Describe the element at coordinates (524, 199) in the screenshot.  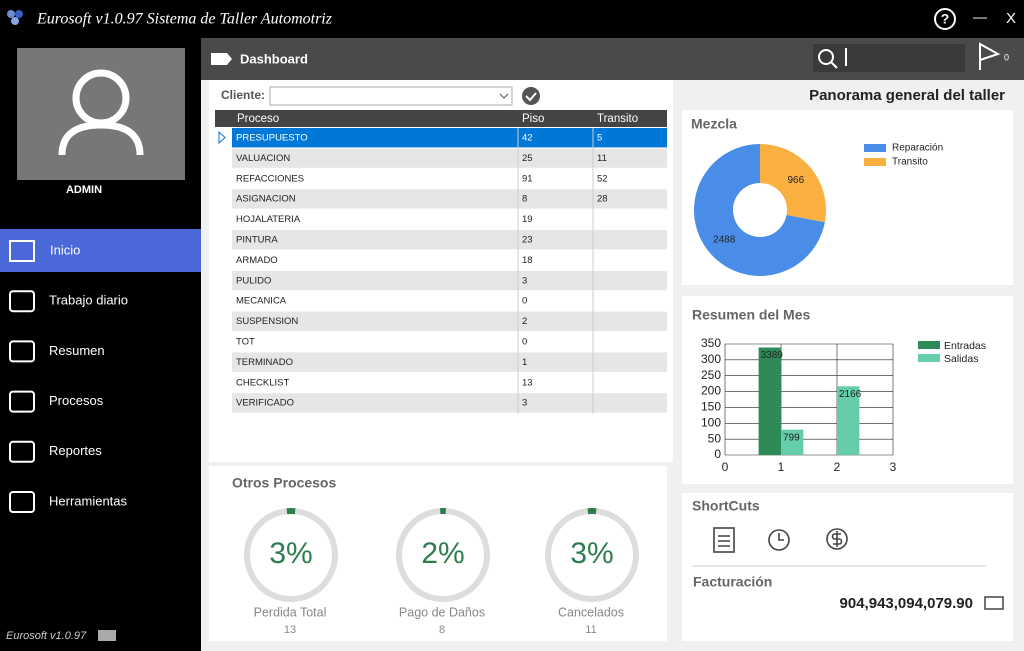
I see `table-cell: 8` at that location.